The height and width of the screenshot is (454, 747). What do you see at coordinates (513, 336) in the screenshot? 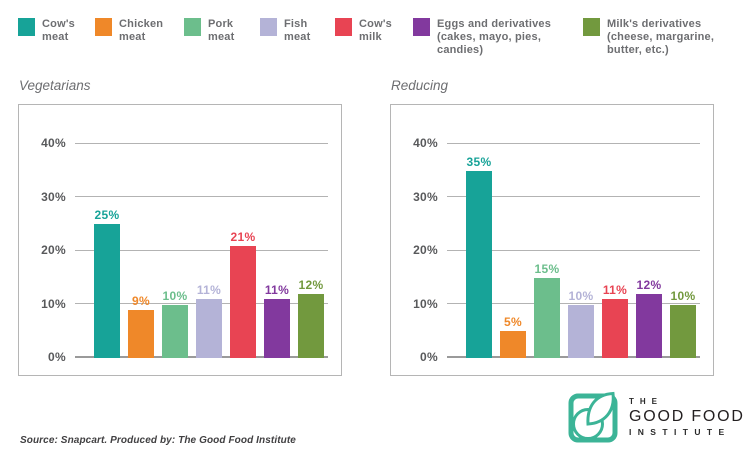
I see `bar: 5%` at bounding box center [513, 336].